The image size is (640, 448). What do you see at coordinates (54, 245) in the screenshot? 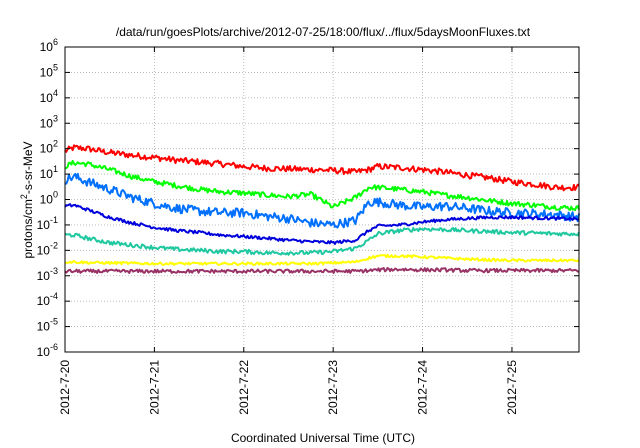
I see `y-tick-label-exp: -2` at bounding box center [54, 245].